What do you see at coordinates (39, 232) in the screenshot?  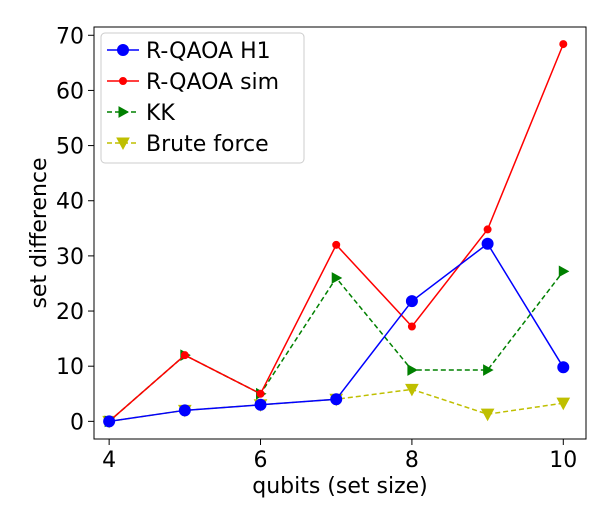 I see `y-axis-label: set difference` at bounding box center [39, 232].